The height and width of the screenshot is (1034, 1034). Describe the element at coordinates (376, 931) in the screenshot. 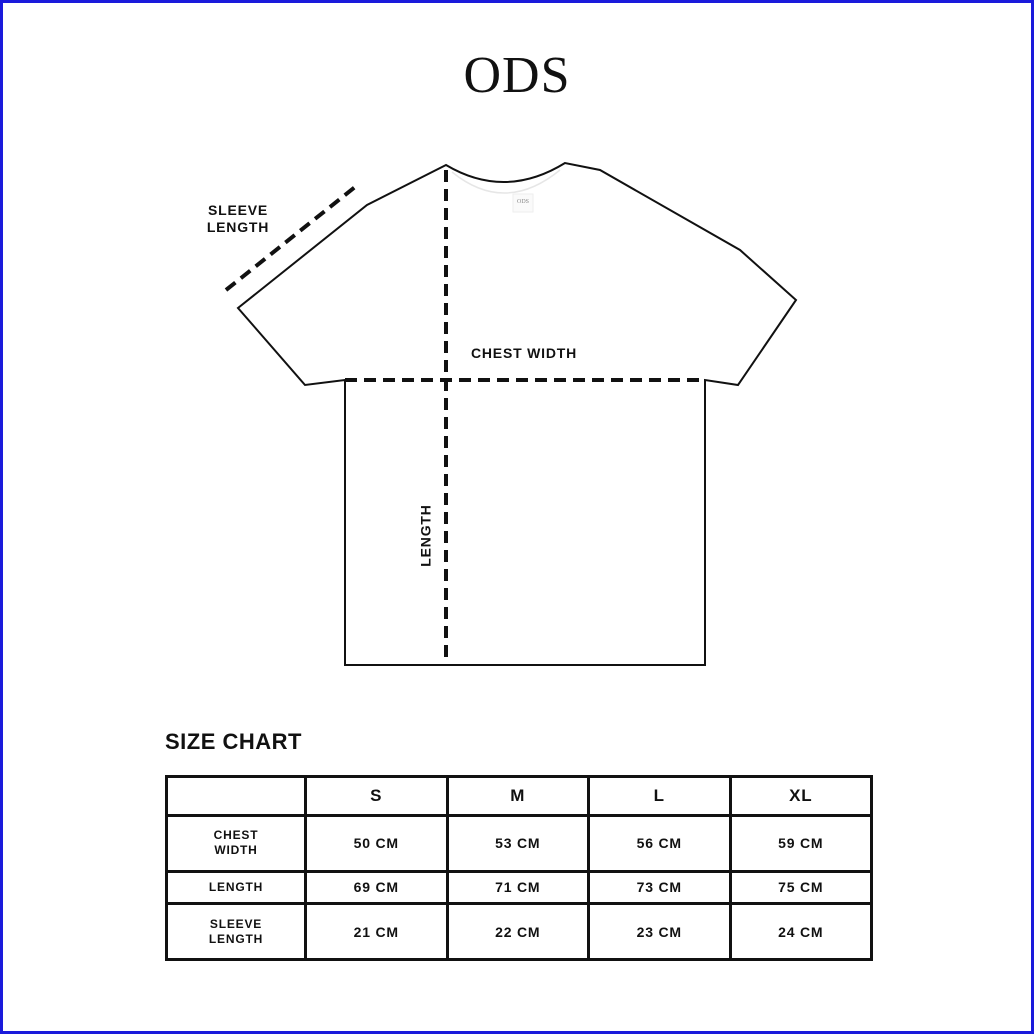

I see `table-cell: 21 CM` at that location.